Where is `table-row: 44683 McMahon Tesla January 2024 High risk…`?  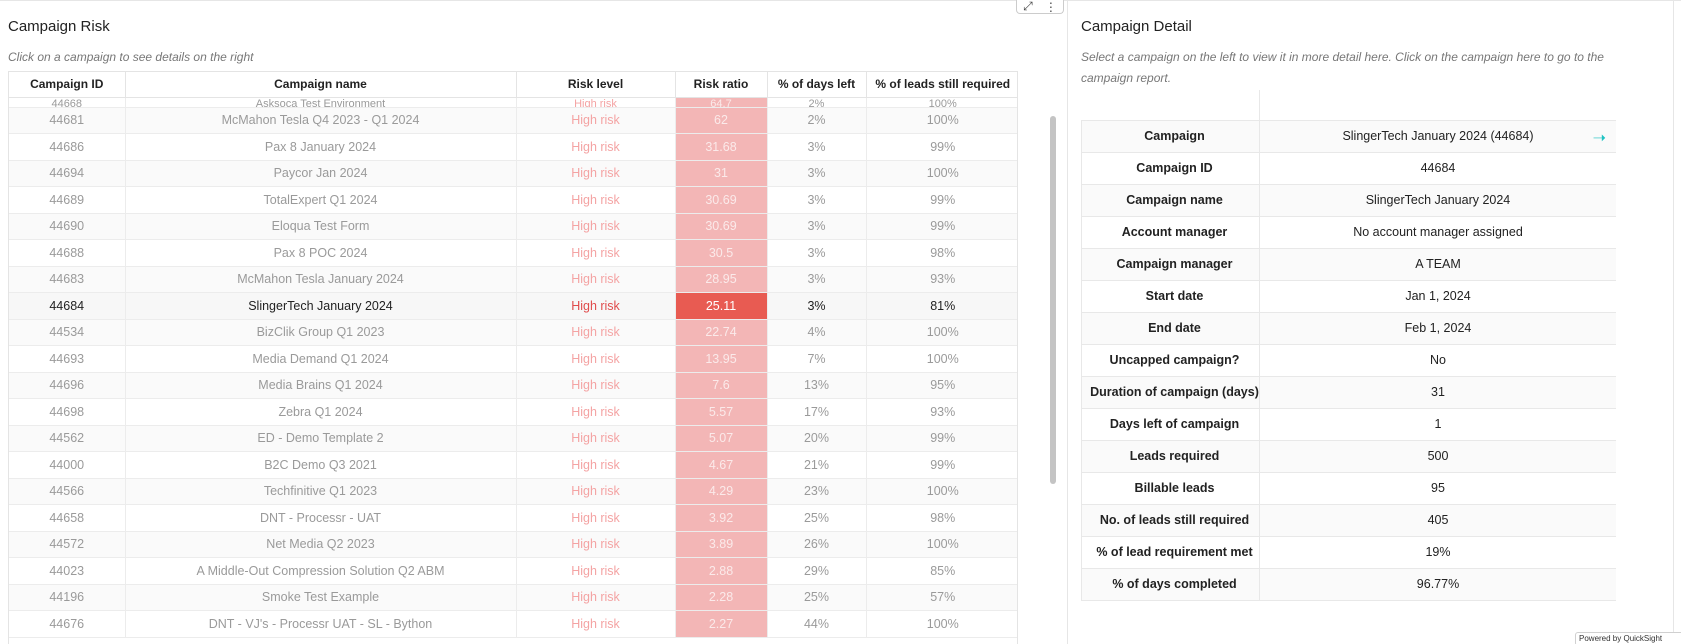 table-row: 44683 McMahon Tesla January 2024 High risk… is located at coordinates (513, 279).